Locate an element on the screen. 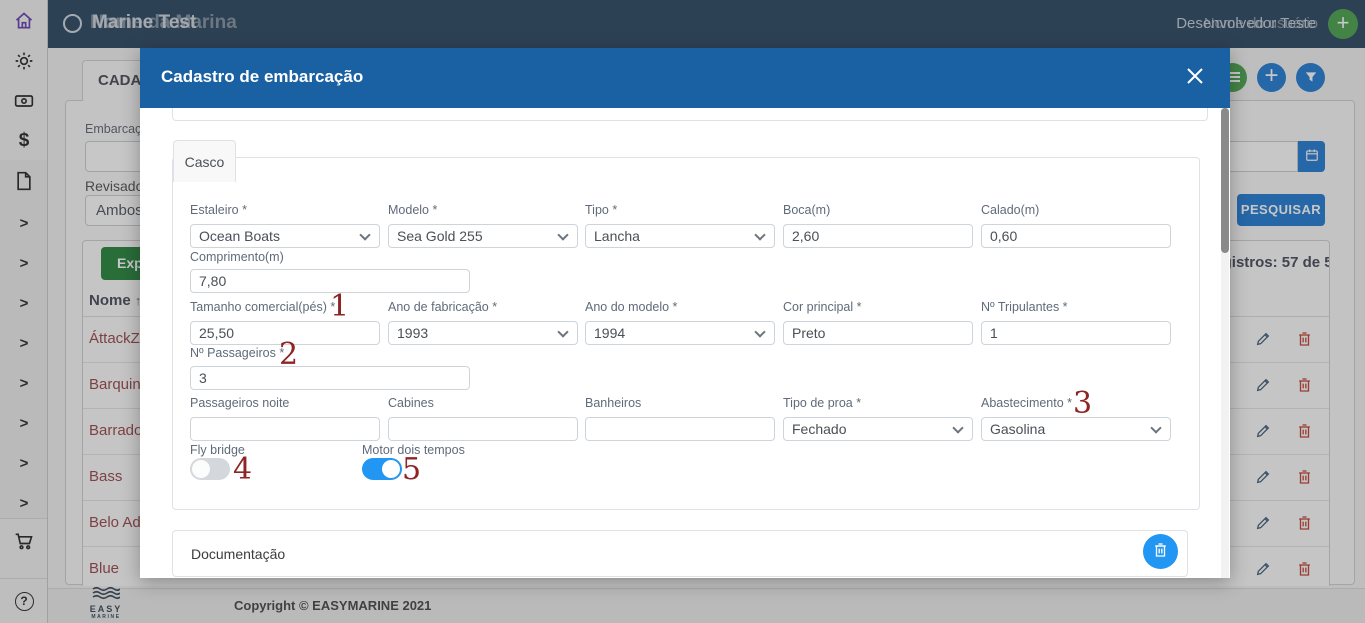 The height and width of the screenshot is (623, 1365). filter-button is located at coordinates (1310, 77).